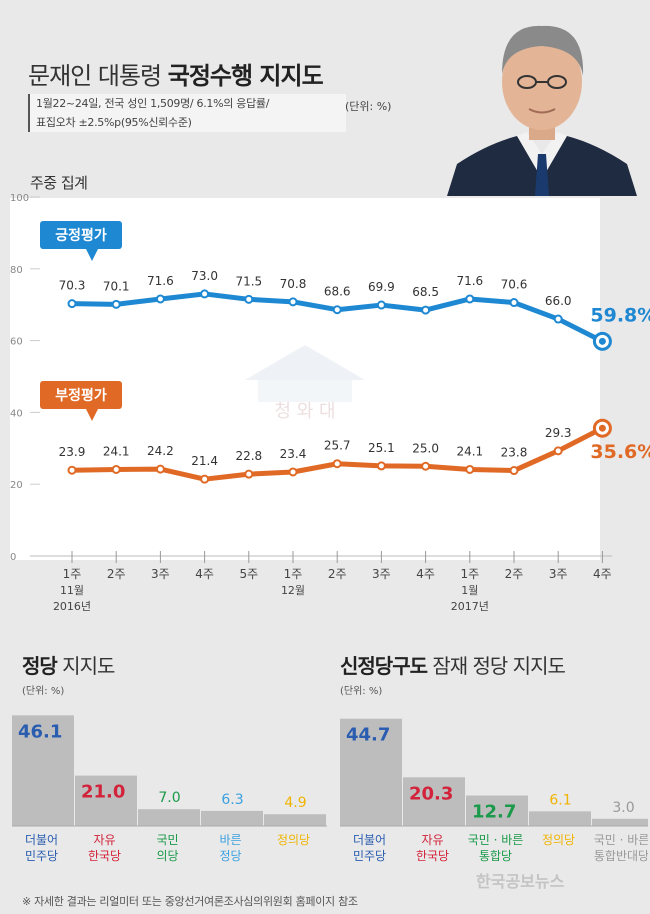 The width and height of the screenshot is (650, 914). Describe the element at coordinates (16, 342) in the screenshot. I see `y-tick-label: 60` at that location.